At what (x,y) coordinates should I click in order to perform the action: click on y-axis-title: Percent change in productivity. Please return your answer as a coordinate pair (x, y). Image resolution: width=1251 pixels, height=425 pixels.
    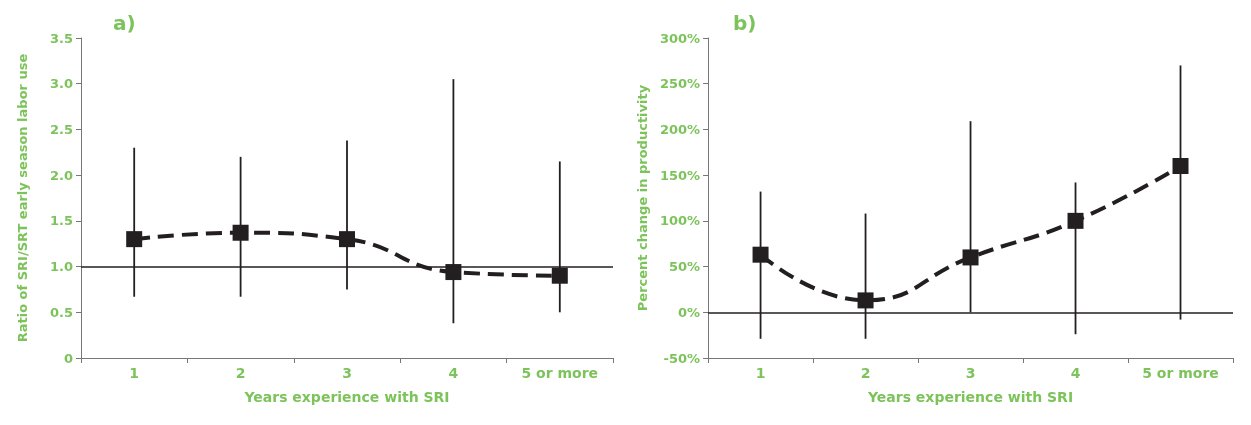
    Looking at the image, I should click on (642, 198).